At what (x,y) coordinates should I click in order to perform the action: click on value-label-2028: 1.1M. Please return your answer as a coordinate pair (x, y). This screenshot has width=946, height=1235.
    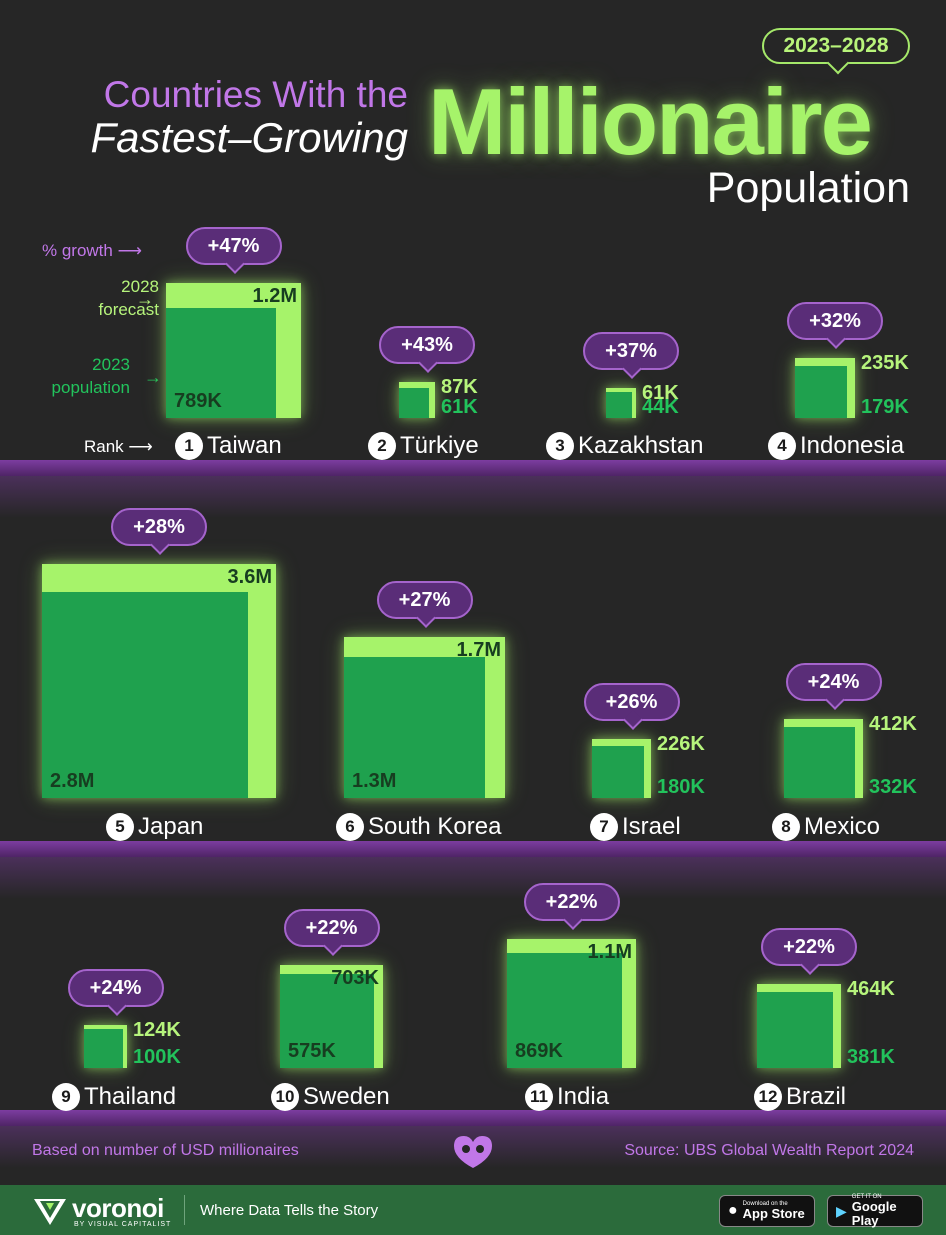
    Looking at the image, I should click on (609, 952).